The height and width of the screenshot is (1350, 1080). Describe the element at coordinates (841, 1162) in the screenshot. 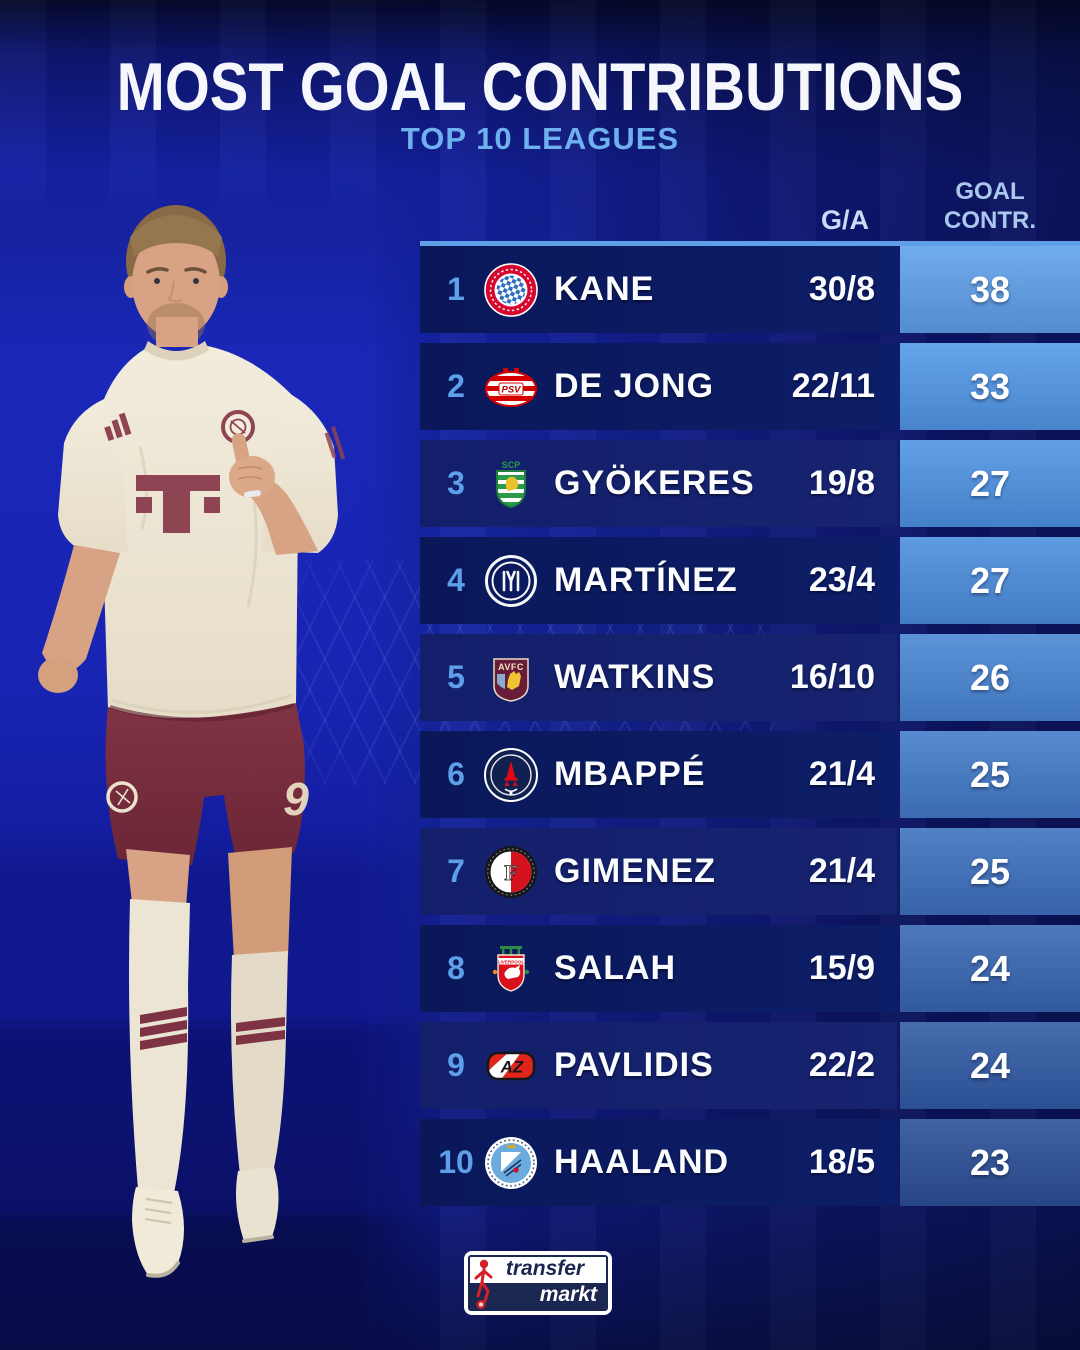

I see `goals-assists-value: 18/5` at that location.